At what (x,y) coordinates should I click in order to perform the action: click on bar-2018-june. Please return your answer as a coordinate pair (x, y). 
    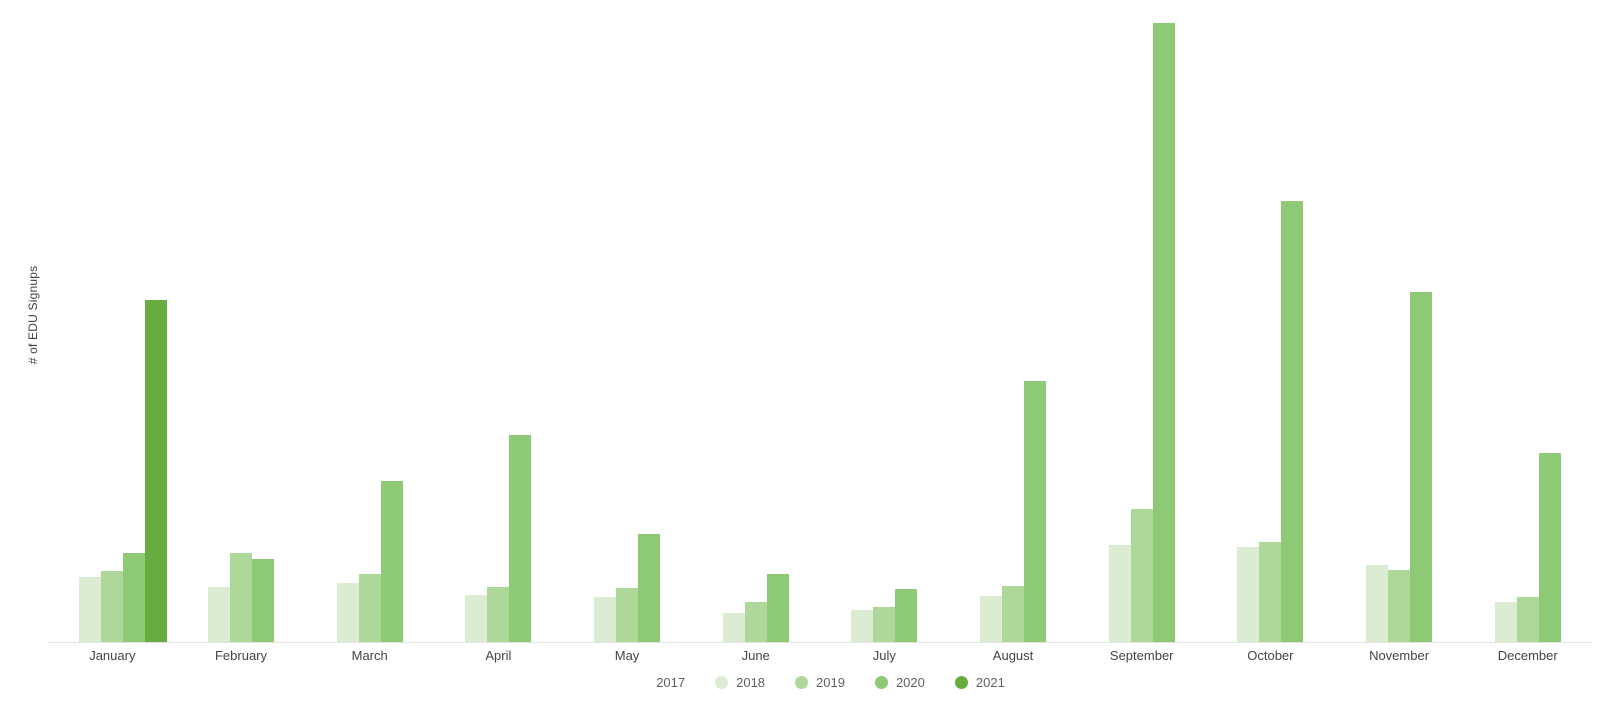
    Looking at the image, I should click on (733, 627).